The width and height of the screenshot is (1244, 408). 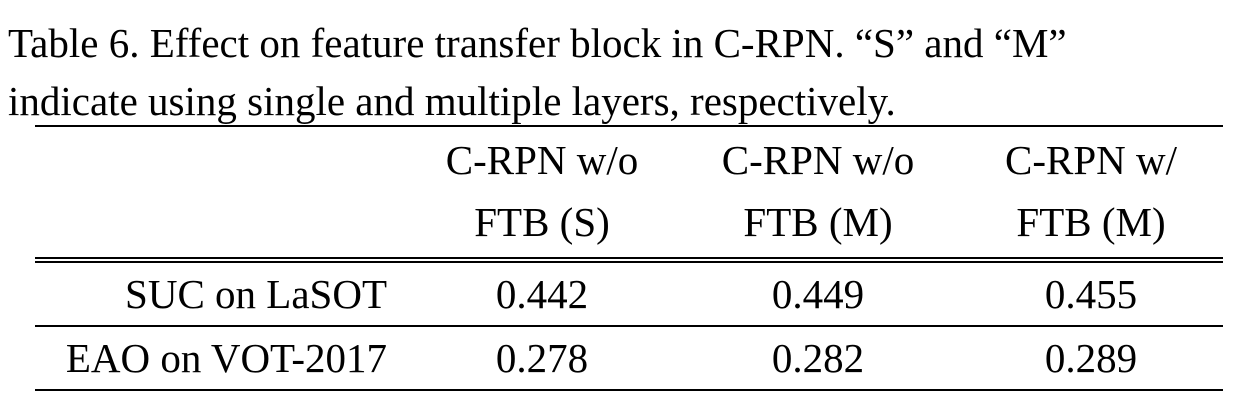 I want to click on row-label: SUC on LaSOT, so click(x=256, y=294).